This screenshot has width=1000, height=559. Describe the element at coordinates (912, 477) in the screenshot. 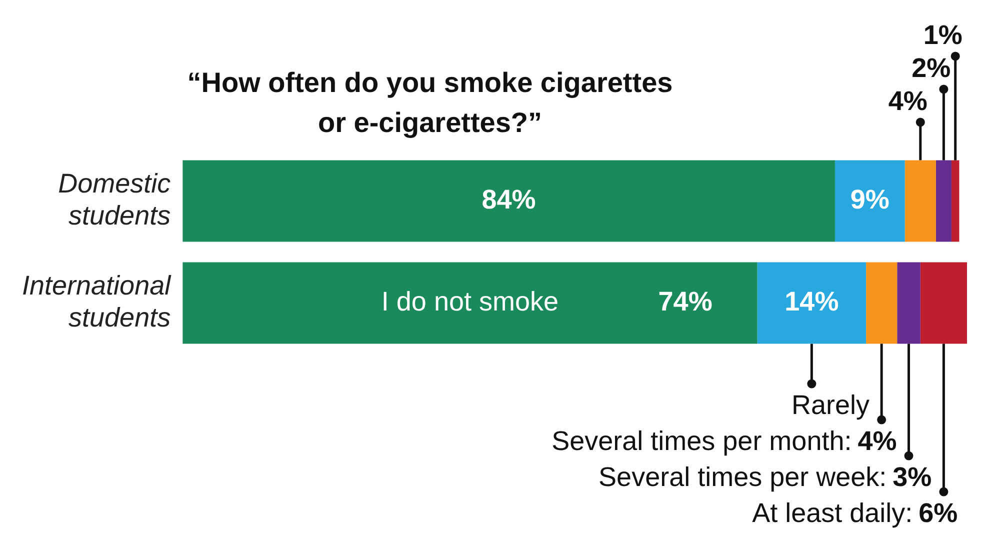

I see `data-label: 3%` at that location.